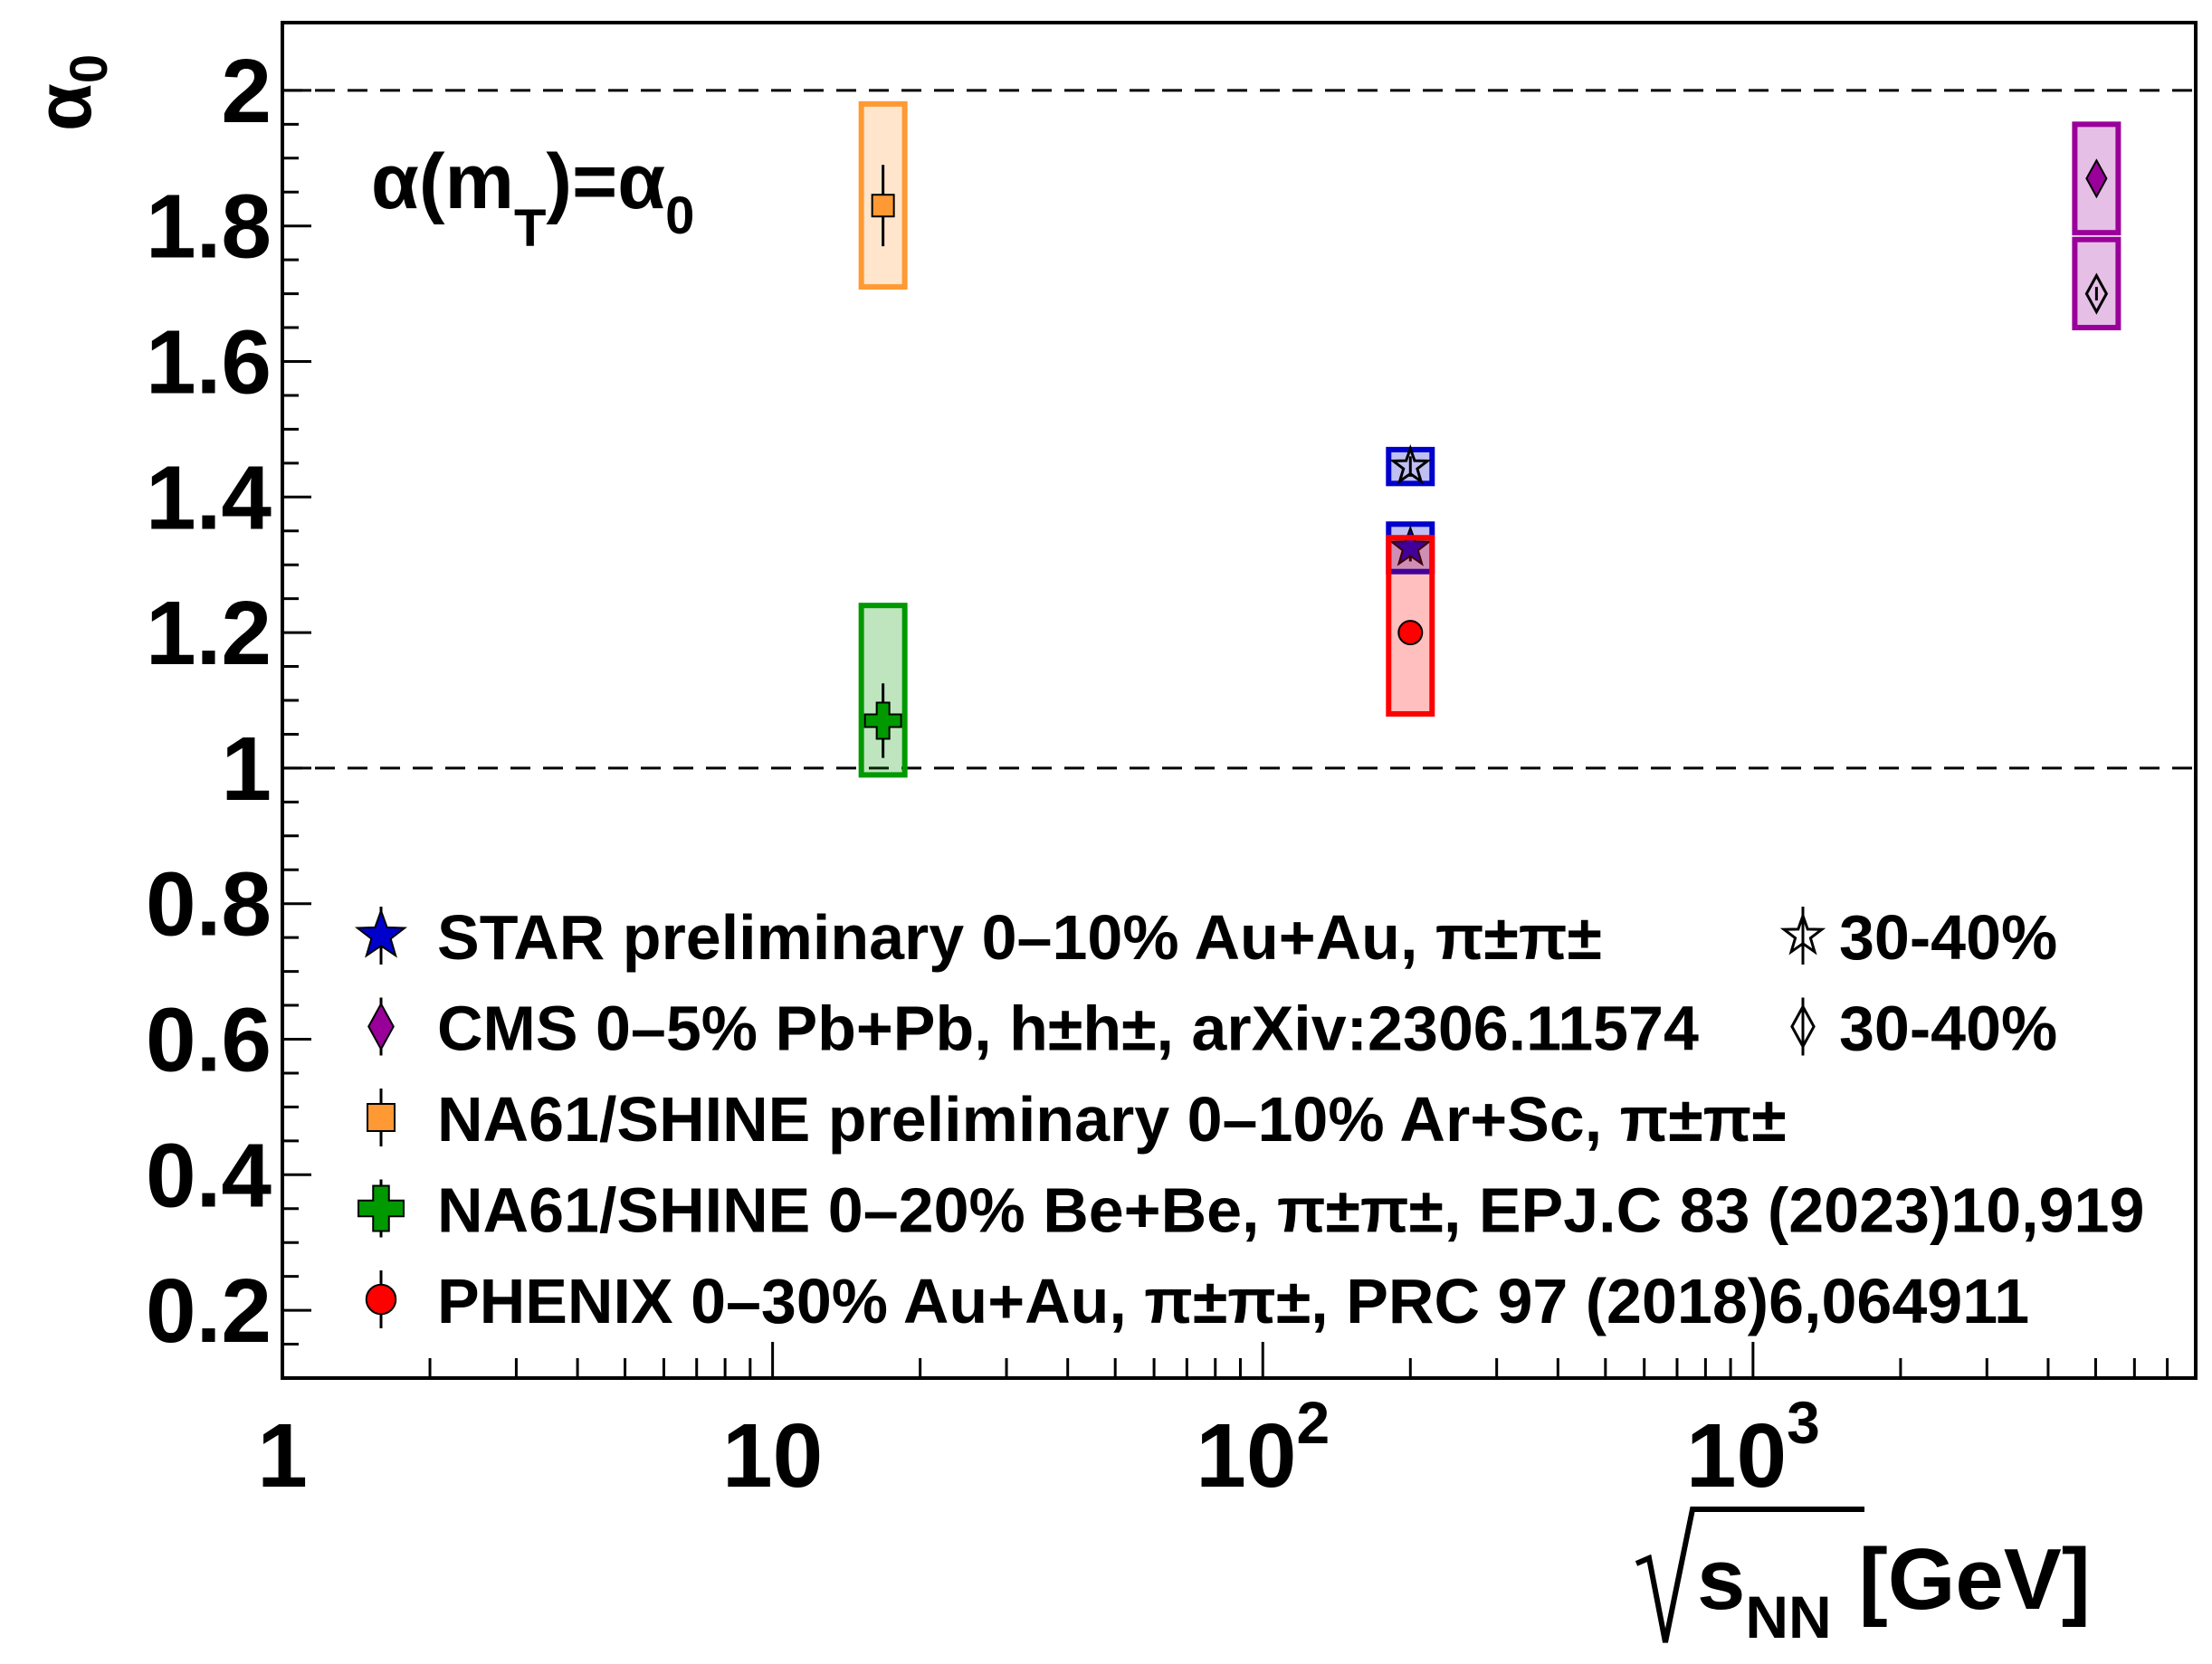 Image resolution: width=2212 pixels, height=1664 pixels. I want to click on annotation-mid: )=α, so click(605, 181).